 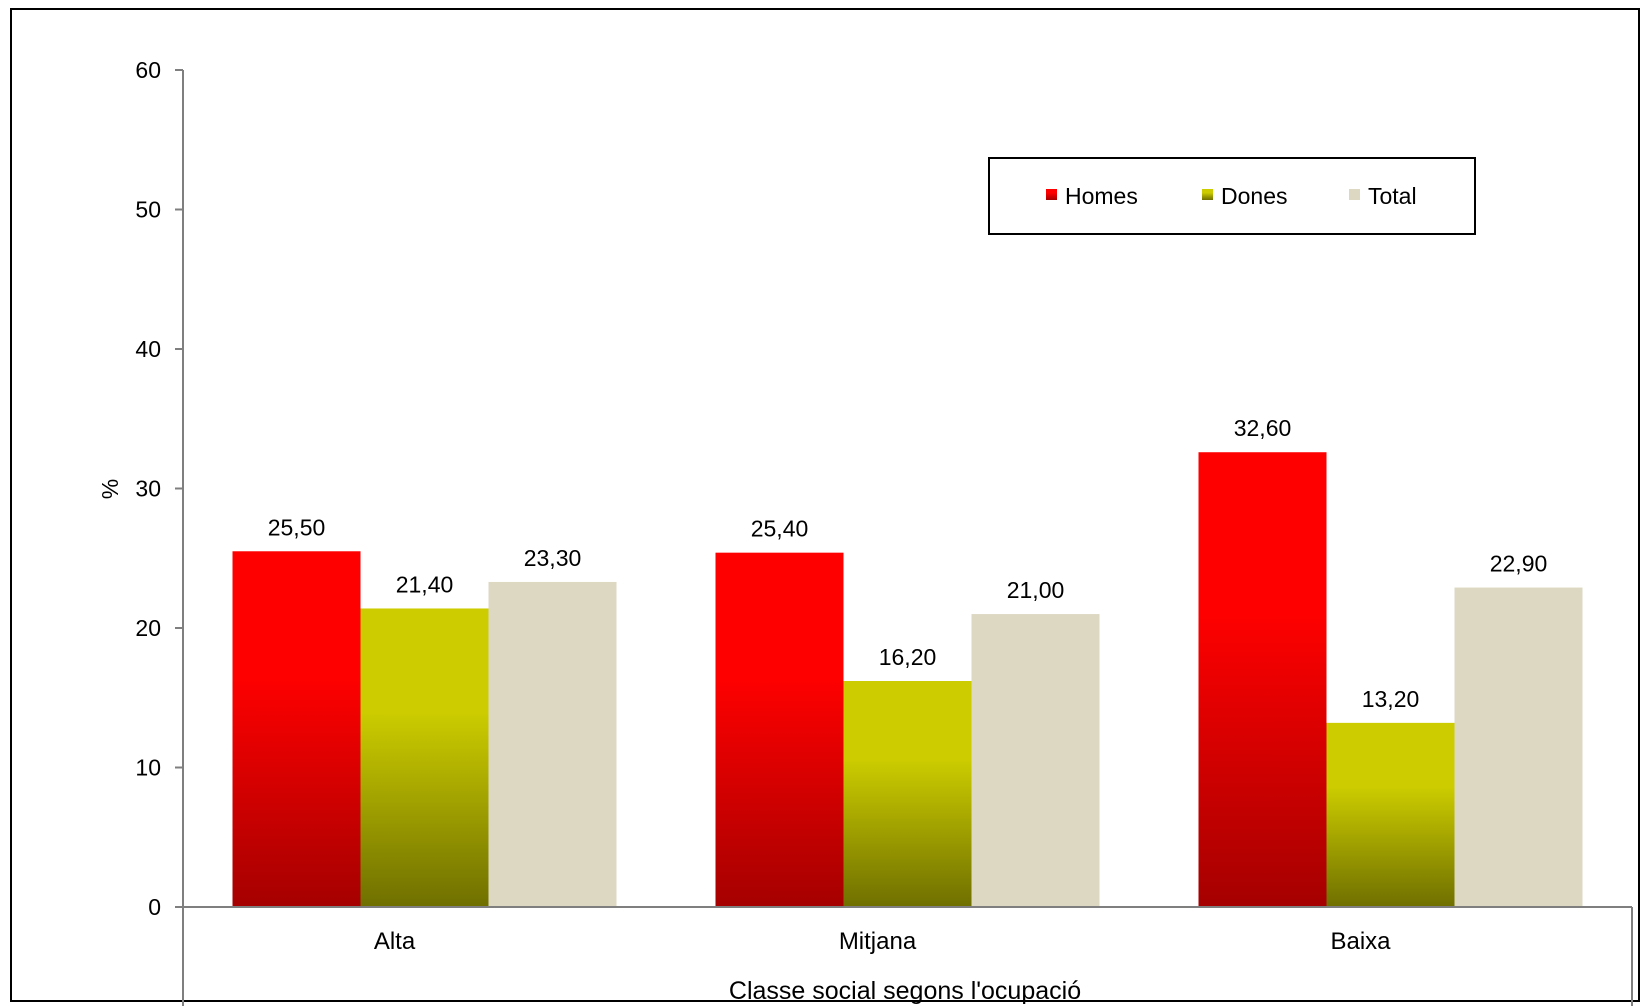 I want to click on legend-box, so click(x=1232, y=196).